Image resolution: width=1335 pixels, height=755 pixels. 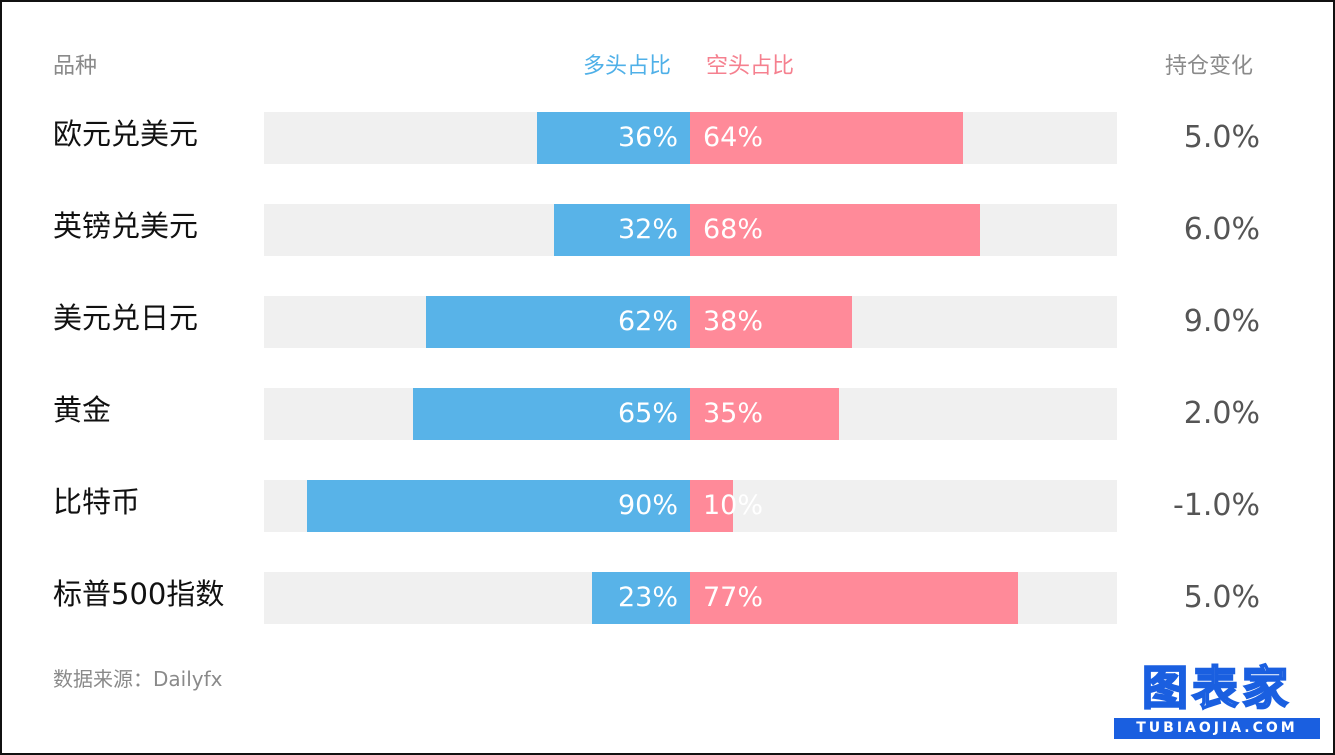 What do you see at coordinates (126, 134) in the screenshot?
I see `category-label: 欧元兑美元` at bounding box center [126, 134].